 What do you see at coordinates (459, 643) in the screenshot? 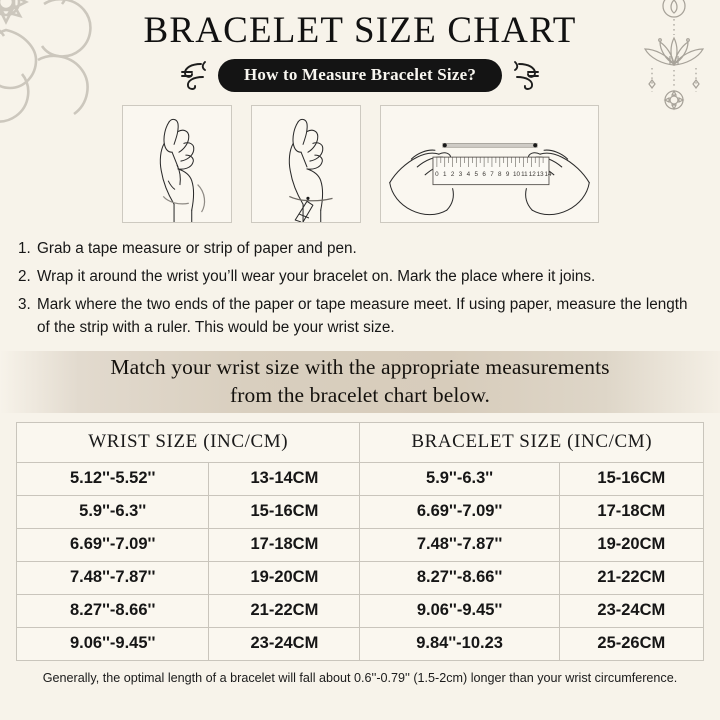
I see `cell-bracelet-inch: 9.84''-10.23` at bounding box center [459, 643].